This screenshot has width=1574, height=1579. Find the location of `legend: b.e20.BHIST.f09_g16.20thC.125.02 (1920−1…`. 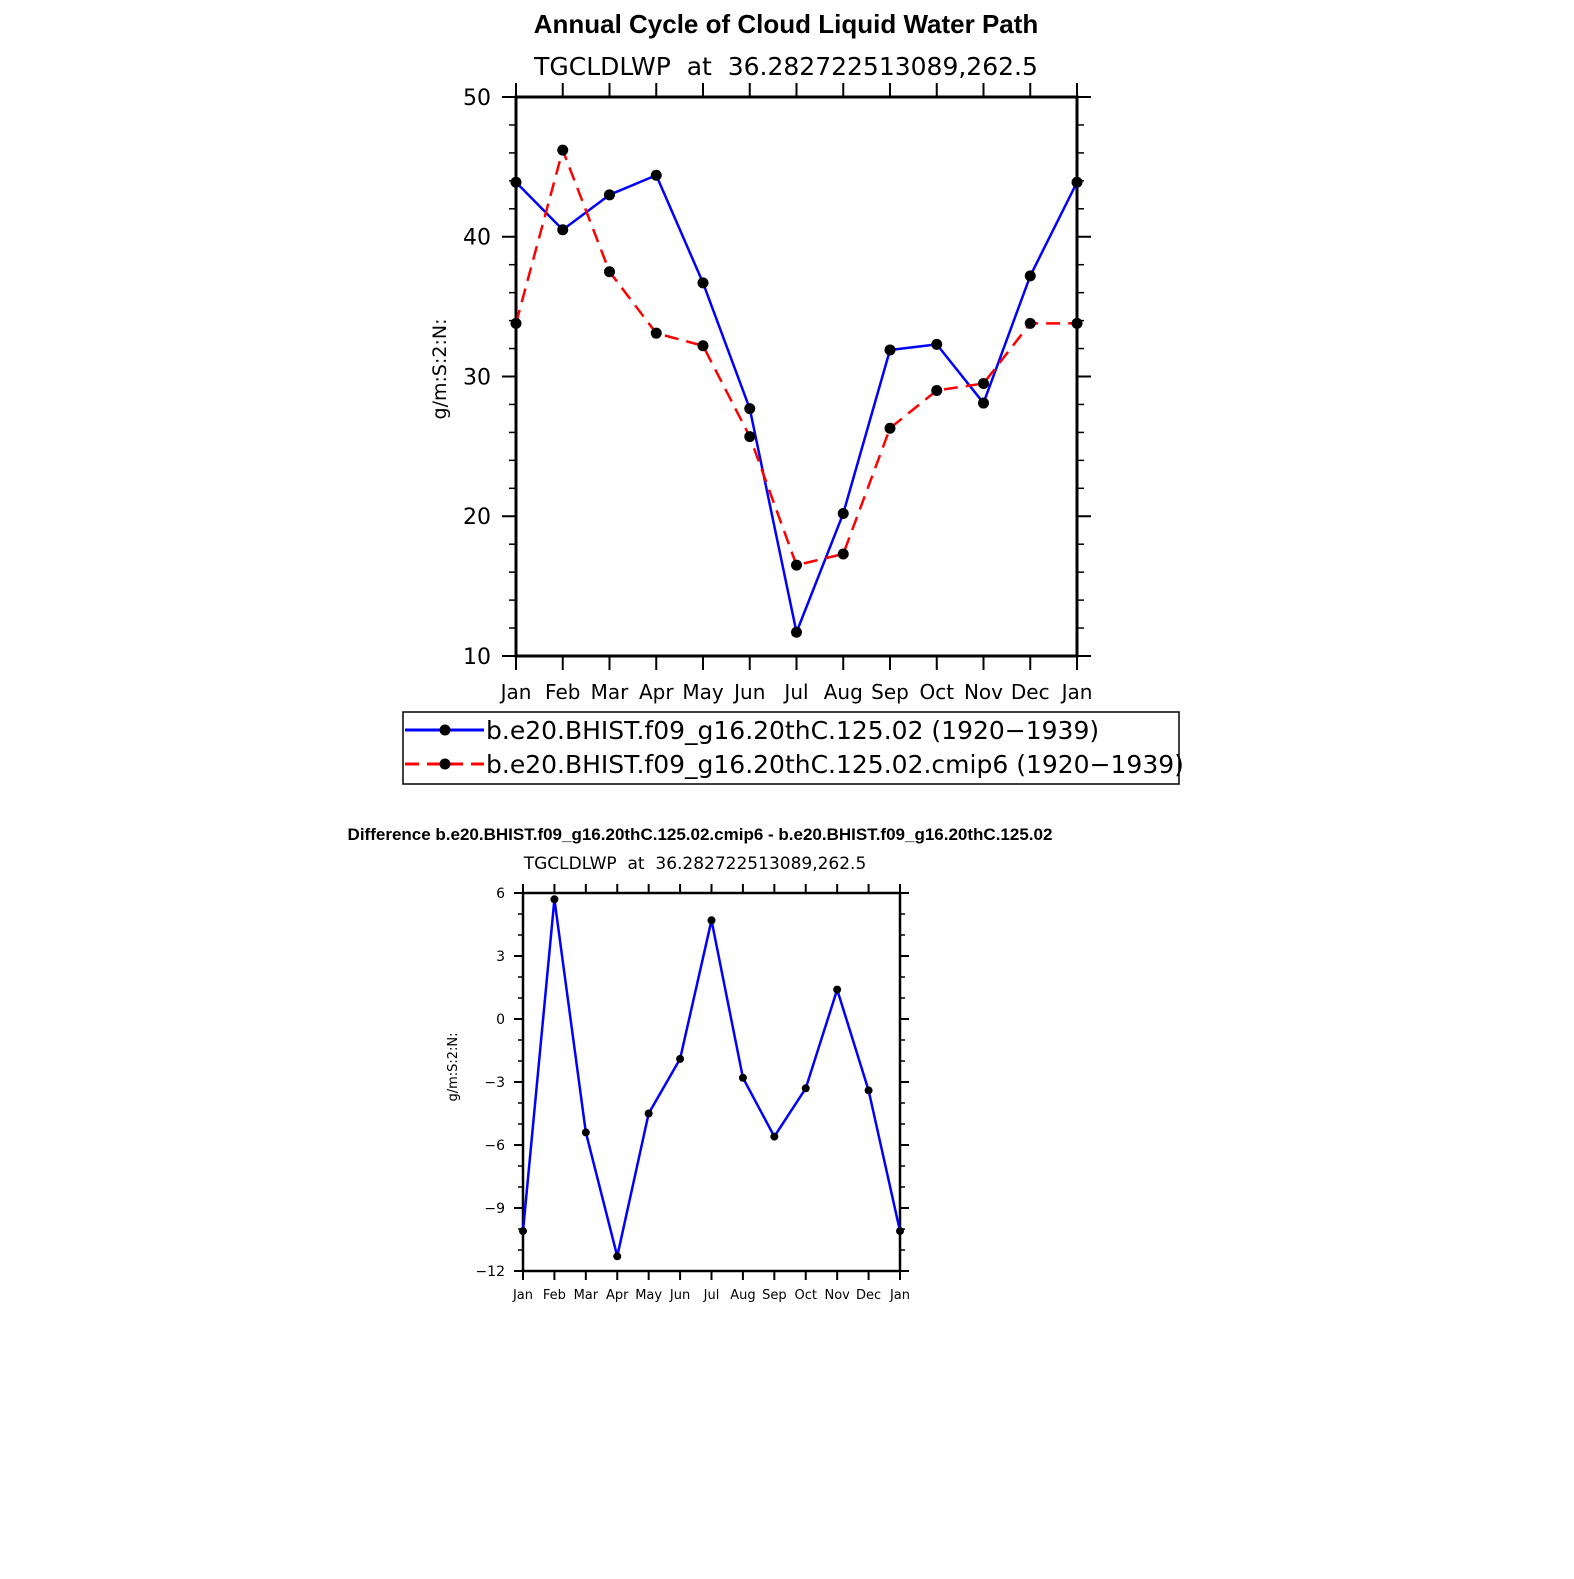

legend: b.e20.BHIST.f09_g16.20thC.125.02 (1920−1… is located at coordinates (793, 748).